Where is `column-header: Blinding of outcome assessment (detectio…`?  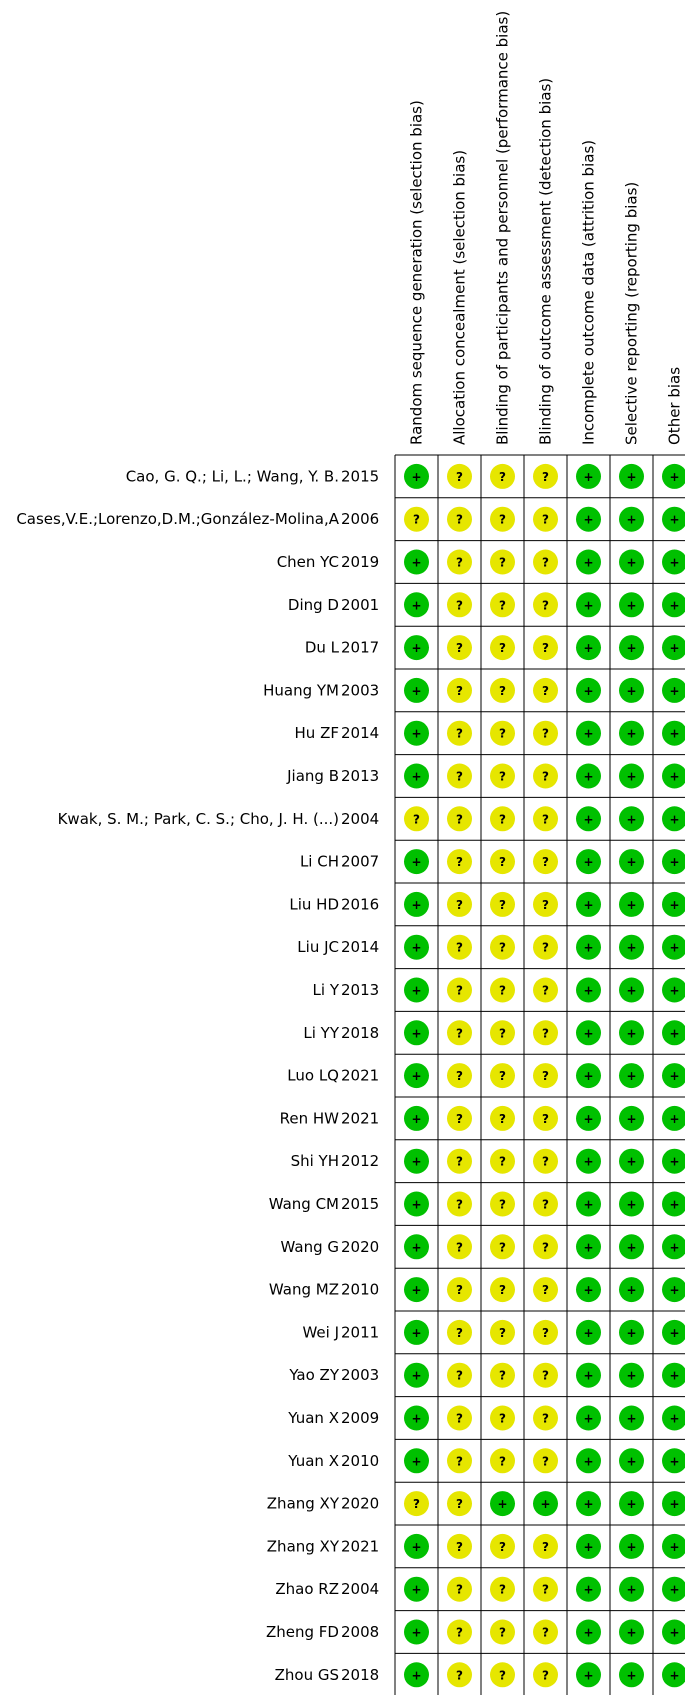
column-header: Blinding of outcome assessment (detectio… is located at coordinates (546, 261).